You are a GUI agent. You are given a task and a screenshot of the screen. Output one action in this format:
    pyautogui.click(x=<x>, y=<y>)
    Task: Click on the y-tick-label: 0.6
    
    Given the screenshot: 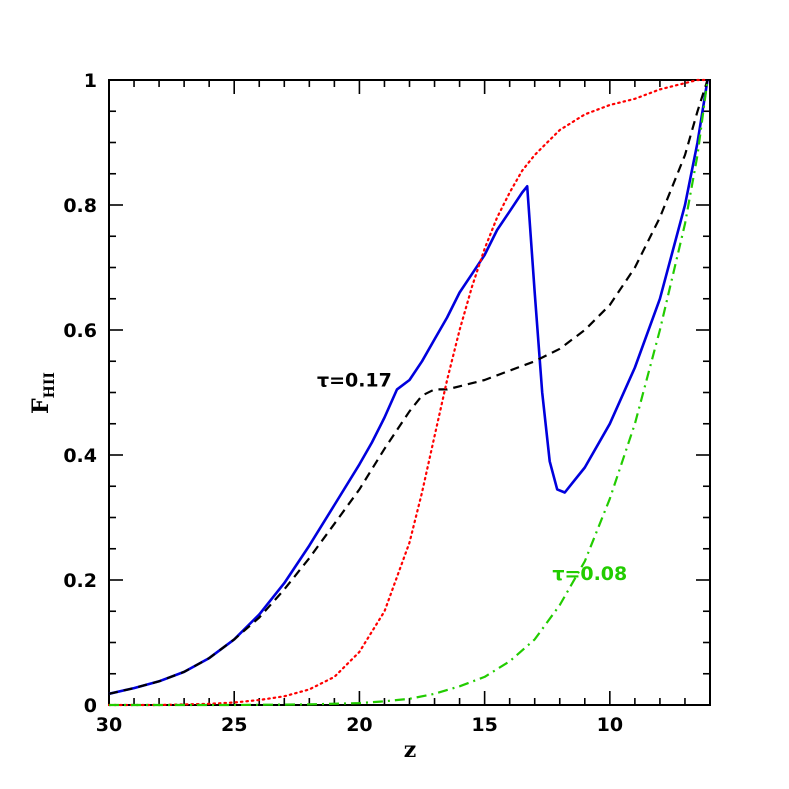 What is the action you would take?
    pyautogui.click(x=80, y=331)
    